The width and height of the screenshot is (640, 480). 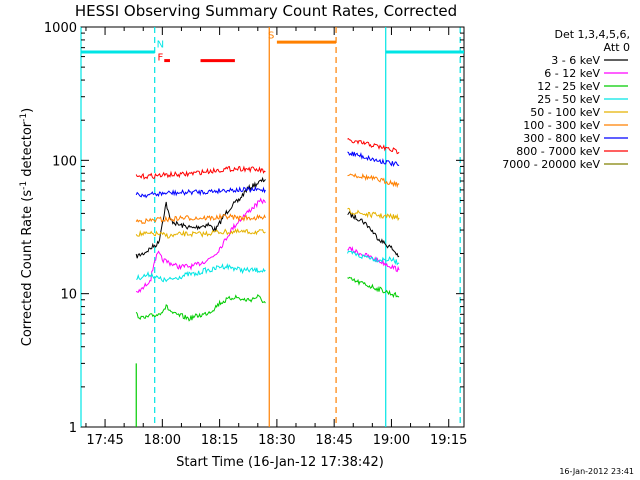 What do you see at coordinates (561, 138) in the screenshot?
I see `legend-label: 300 - 800 keV` at bounding box center [561, 138].